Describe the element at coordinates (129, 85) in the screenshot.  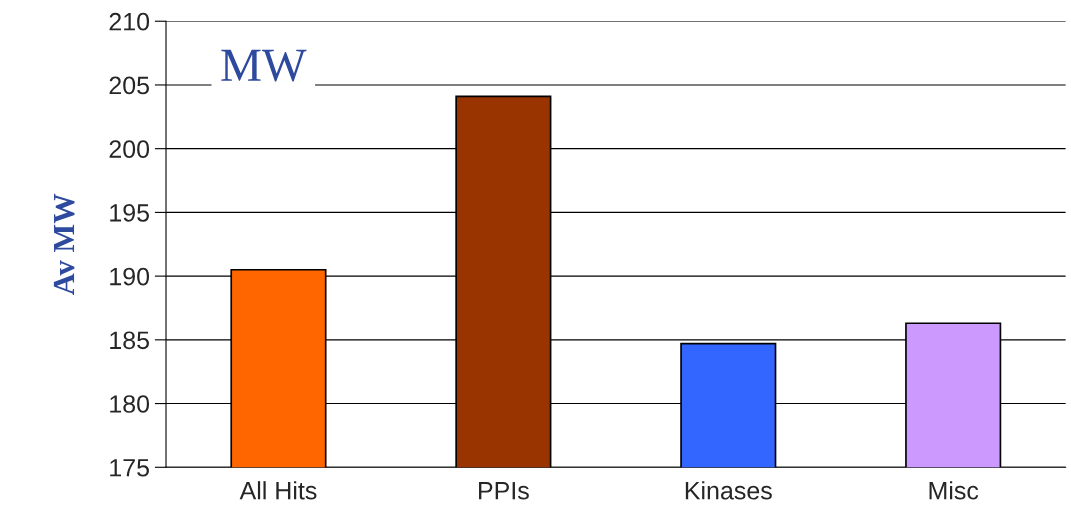
I see `y-tick-label: 205` at that location.